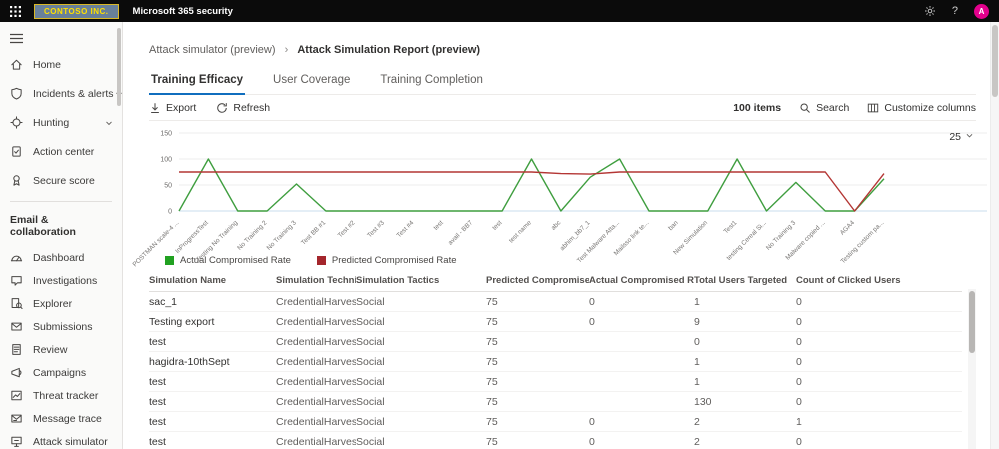  What do you see at coordinates (312, 80) in the screenshot?
I see `tab-user-coverage: User Coverage` at bounding box center [312, 80].